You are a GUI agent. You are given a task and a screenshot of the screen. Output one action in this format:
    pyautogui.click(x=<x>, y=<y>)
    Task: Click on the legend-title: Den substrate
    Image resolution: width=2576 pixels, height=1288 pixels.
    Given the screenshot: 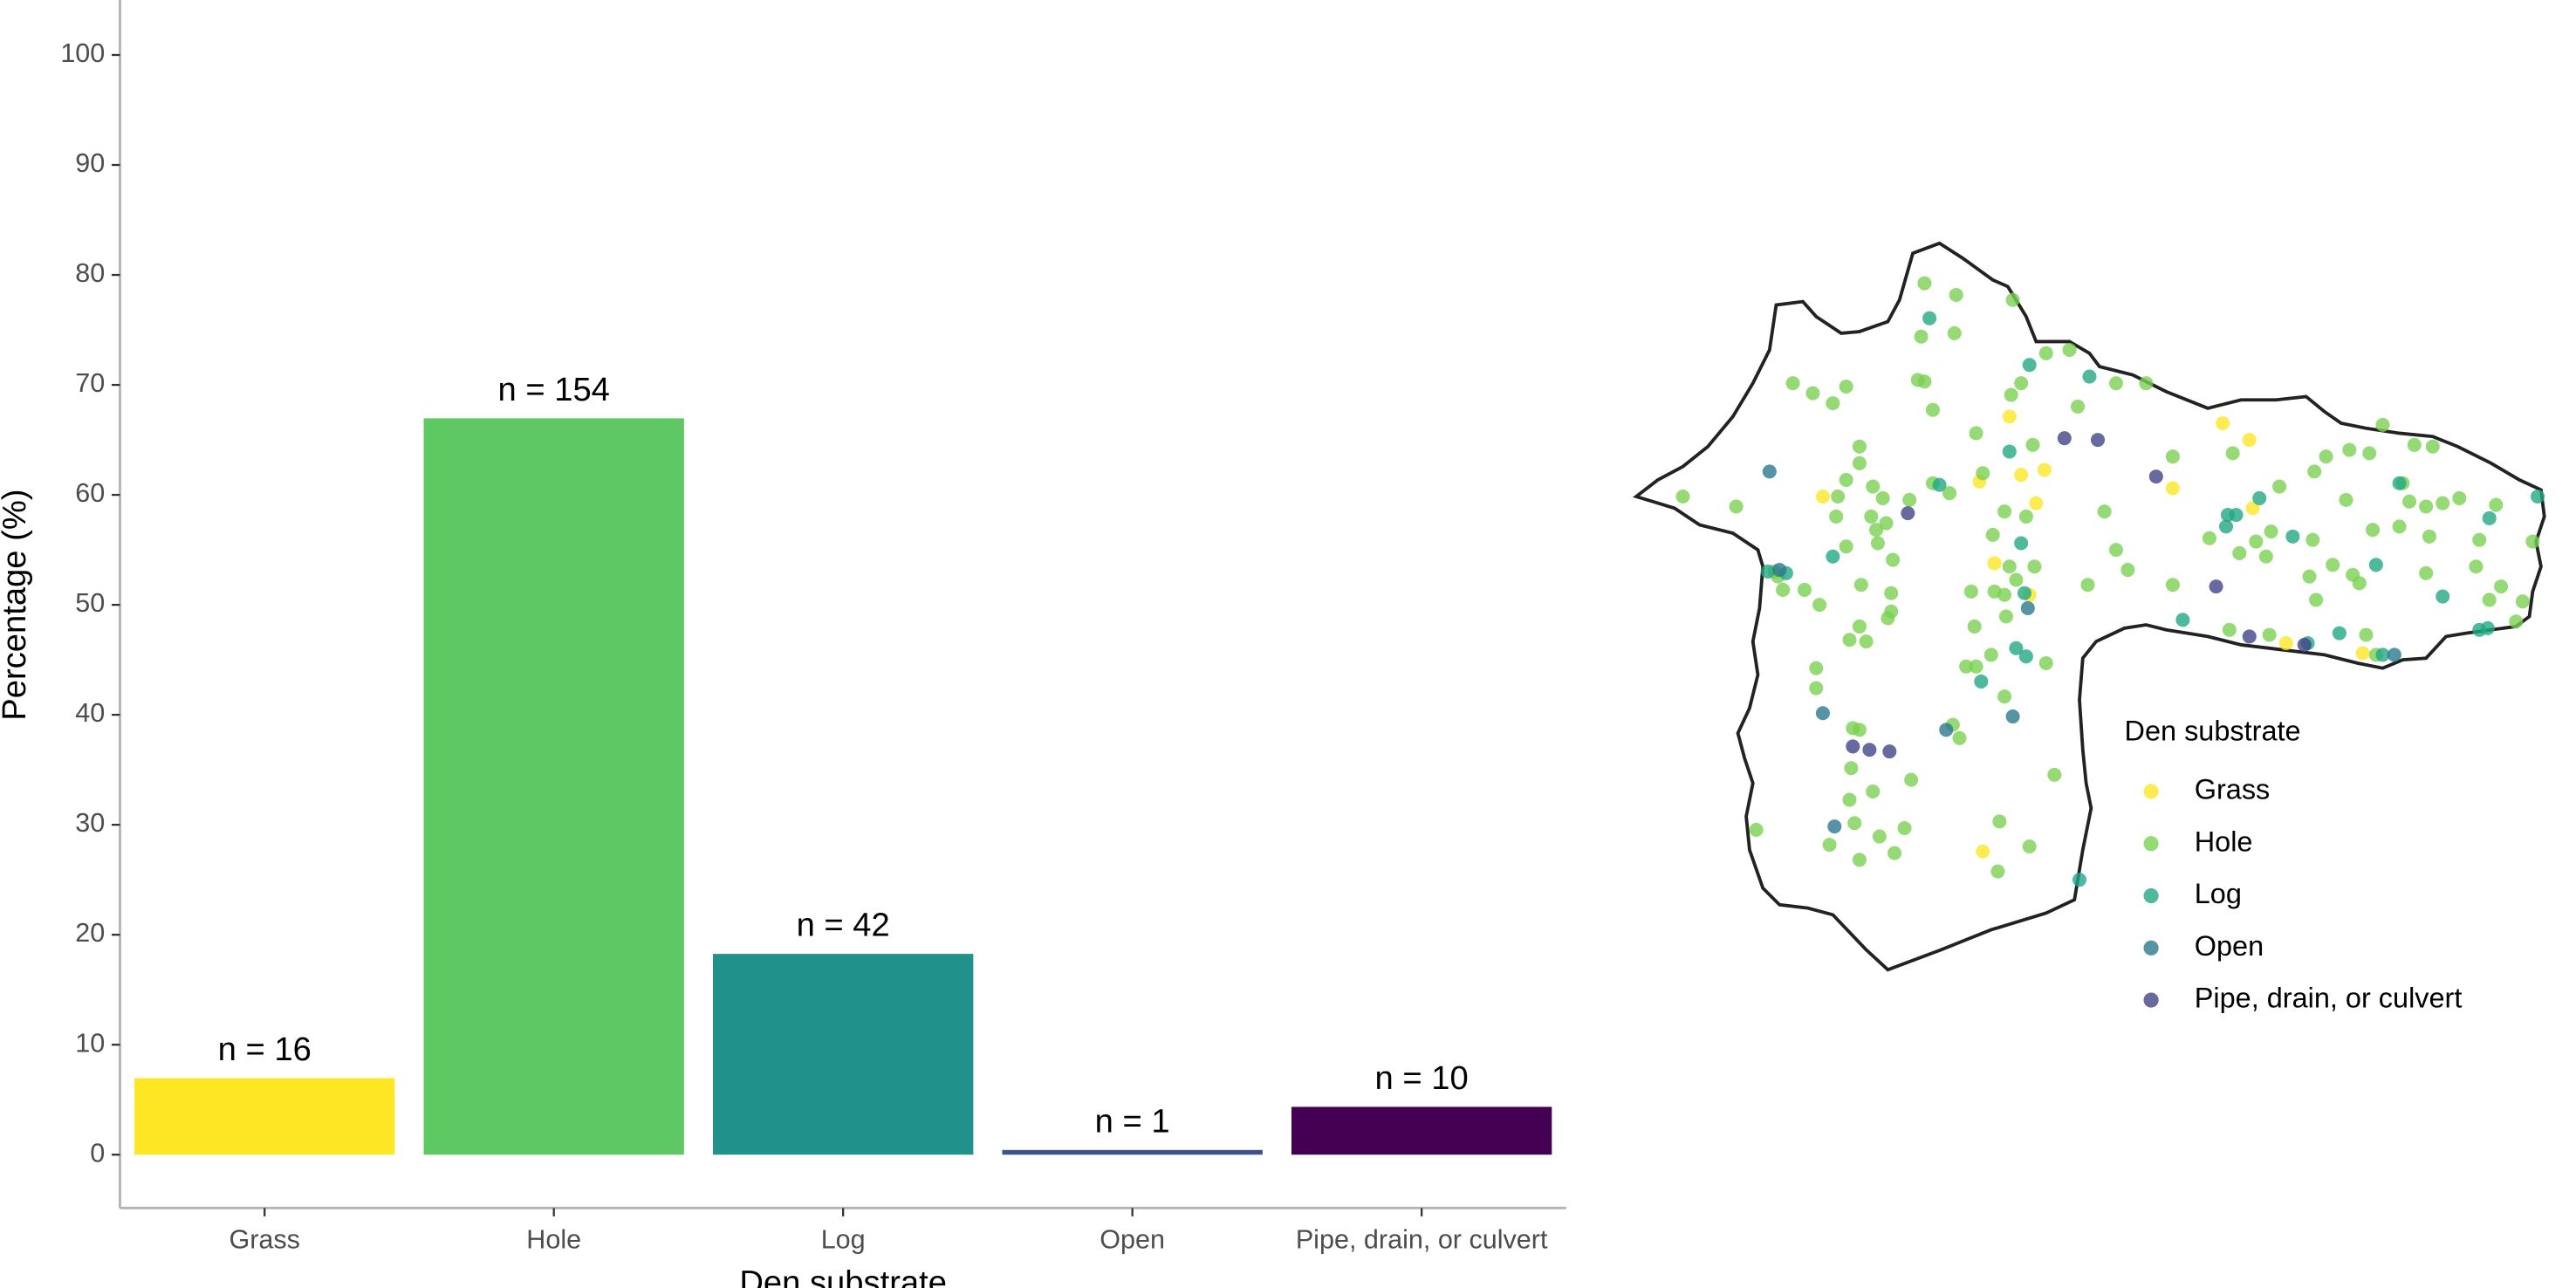 What is the action you would take?
    pyautogui.click(x=2213, y=731)
    